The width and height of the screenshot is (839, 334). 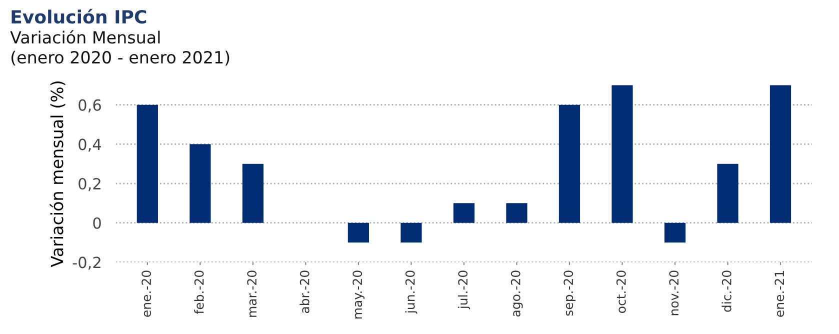 What do you see at coordinates (621, 291) in the screenshot?
I see `x-tick-label: oct.-20` at bounding box center [621, 291].